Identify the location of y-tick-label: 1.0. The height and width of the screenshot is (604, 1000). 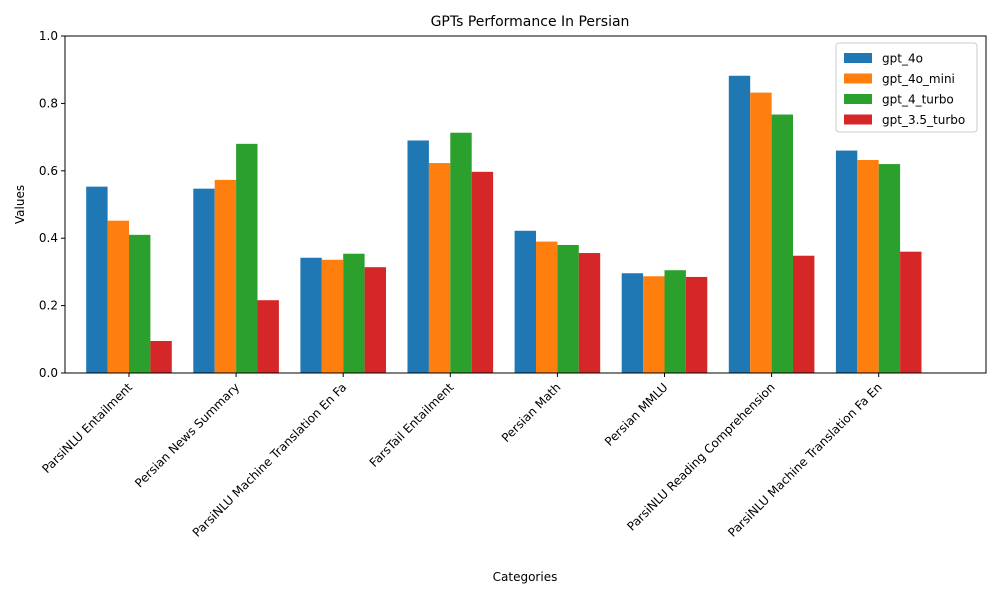
(48, 36).